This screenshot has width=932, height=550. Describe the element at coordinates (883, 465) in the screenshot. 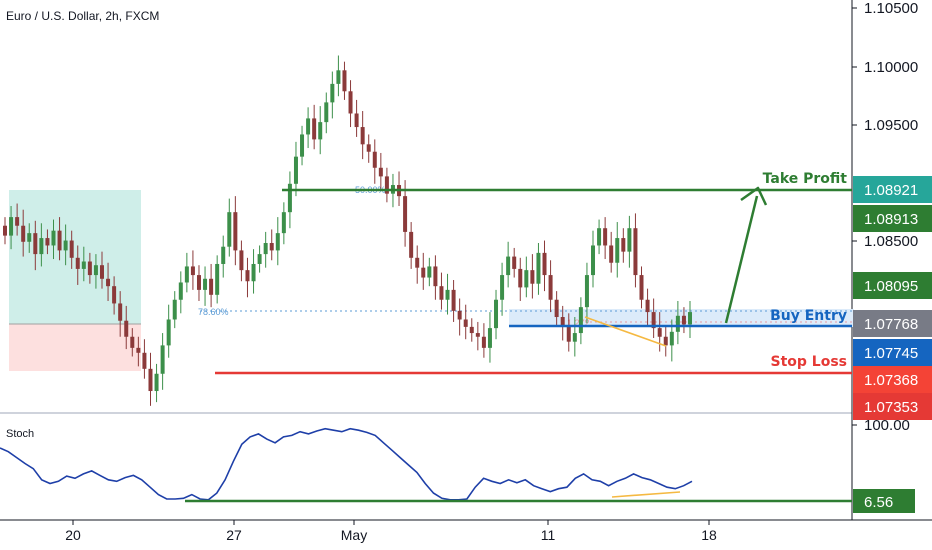

I see `stoch-axis: 100.00 6.56` at that location.